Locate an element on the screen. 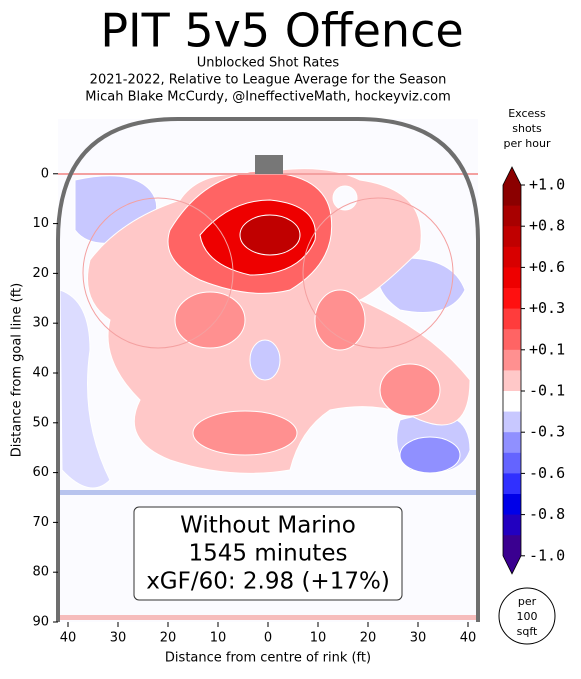  colorbar-title: per hour is located at coordinates (527, 143).